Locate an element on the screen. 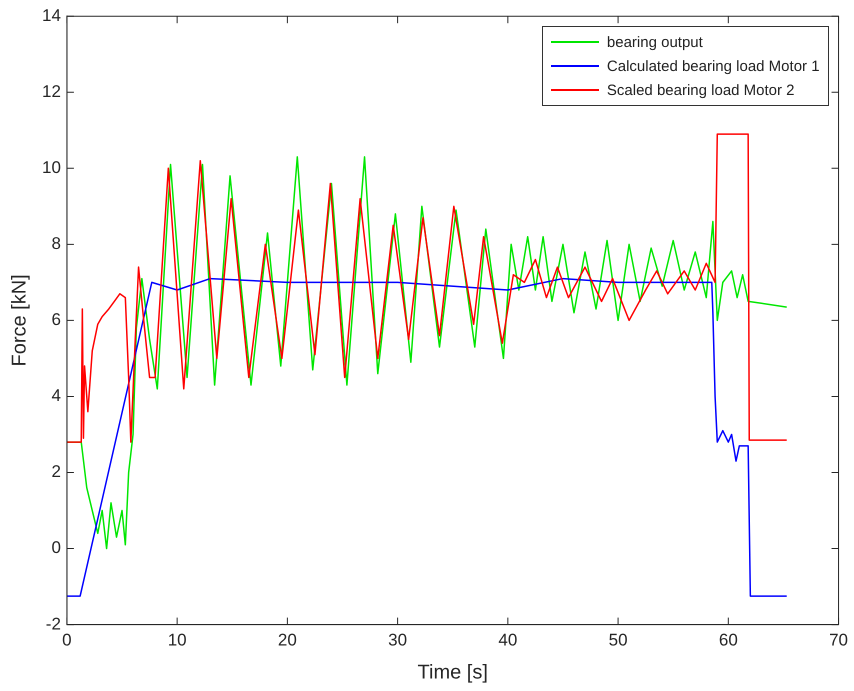  x-tick-label: 20 is located at coordinates (287, 640).